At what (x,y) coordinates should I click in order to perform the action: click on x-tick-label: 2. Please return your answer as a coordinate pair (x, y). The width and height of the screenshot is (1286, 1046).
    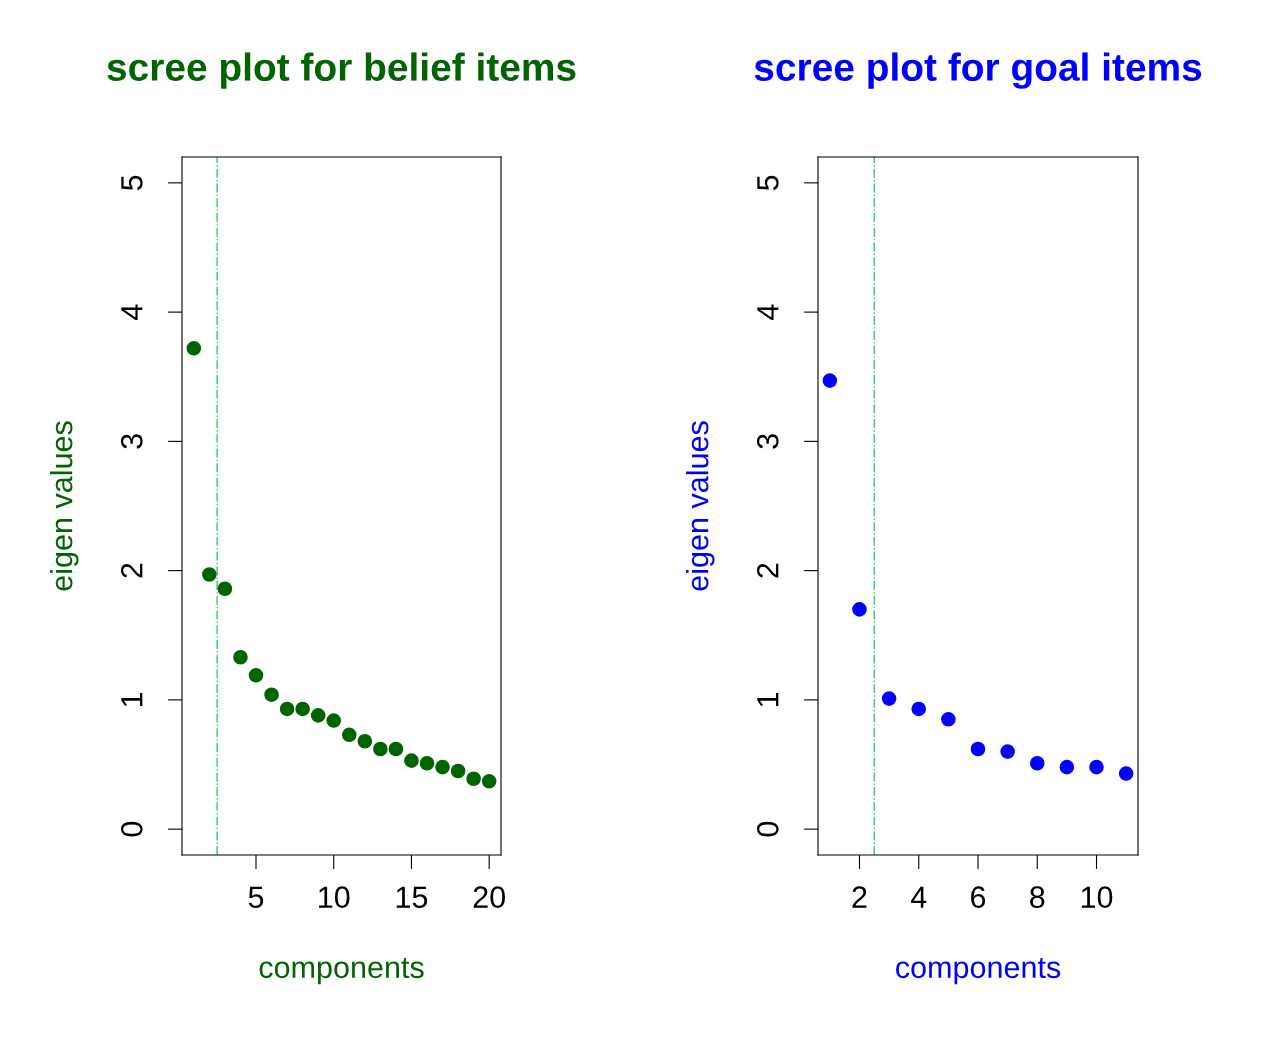
    Looking at the image, I should click on (859, 897).